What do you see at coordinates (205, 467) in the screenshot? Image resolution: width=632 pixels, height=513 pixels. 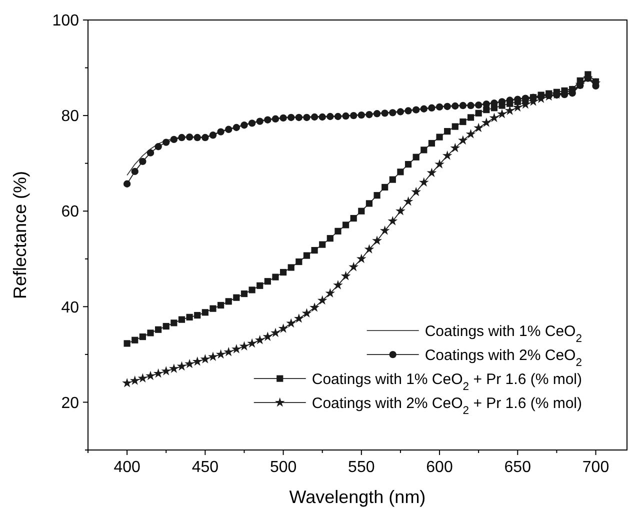 I see `x-tick-label: 450` at bounding box center [205, 467].